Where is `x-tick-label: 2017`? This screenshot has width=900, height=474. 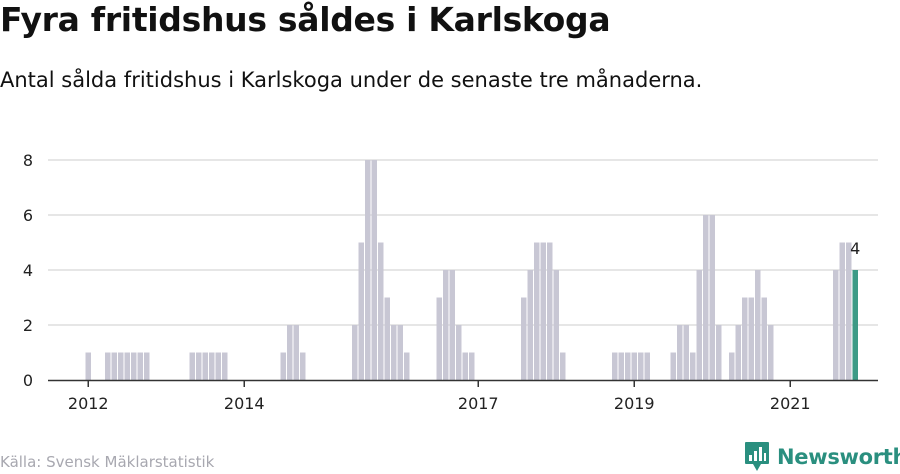 x-tick-label: 2017 is located at coordinates (478, 403).